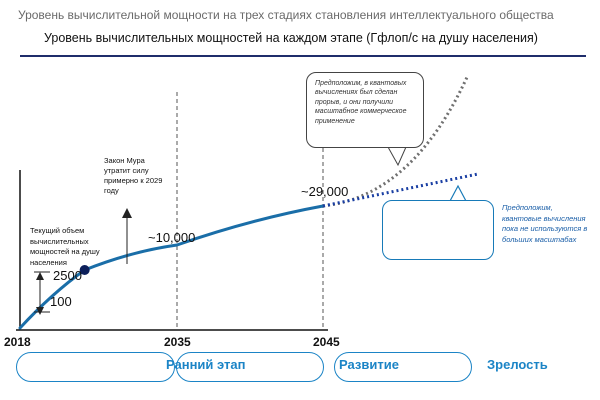 This screenshot has width=600, height=400. What do you see at coordinates (438, 230) in the screenshot?
I see `no-quantum-callout` at bounding box center [438, 230].